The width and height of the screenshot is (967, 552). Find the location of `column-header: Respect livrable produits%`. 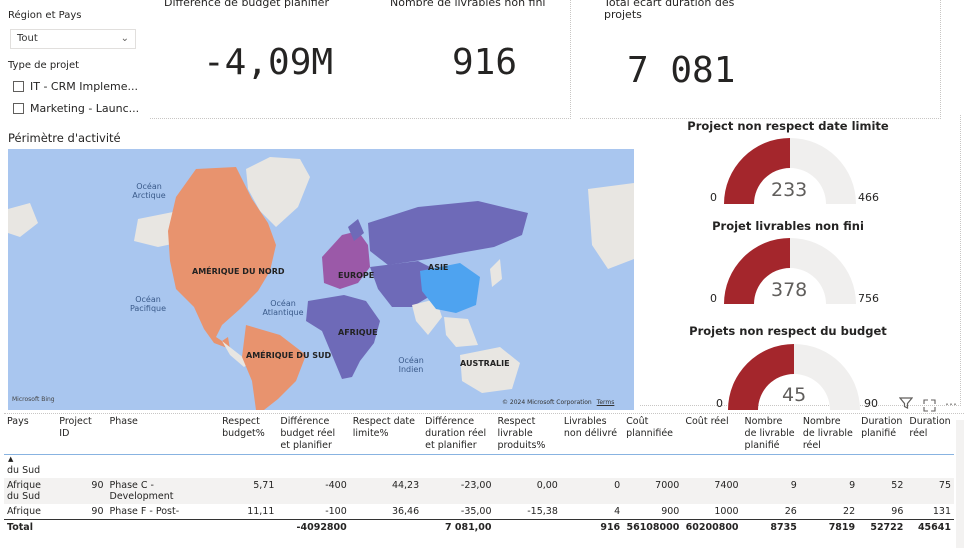

column-header: Respect livrable produits% is located at coordinates (521, 433).